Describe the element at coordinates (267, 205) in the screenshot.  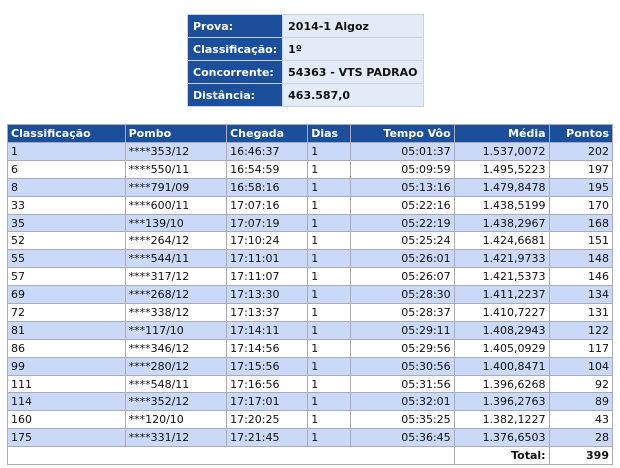
I see `cell: 17:07:16` at that location.